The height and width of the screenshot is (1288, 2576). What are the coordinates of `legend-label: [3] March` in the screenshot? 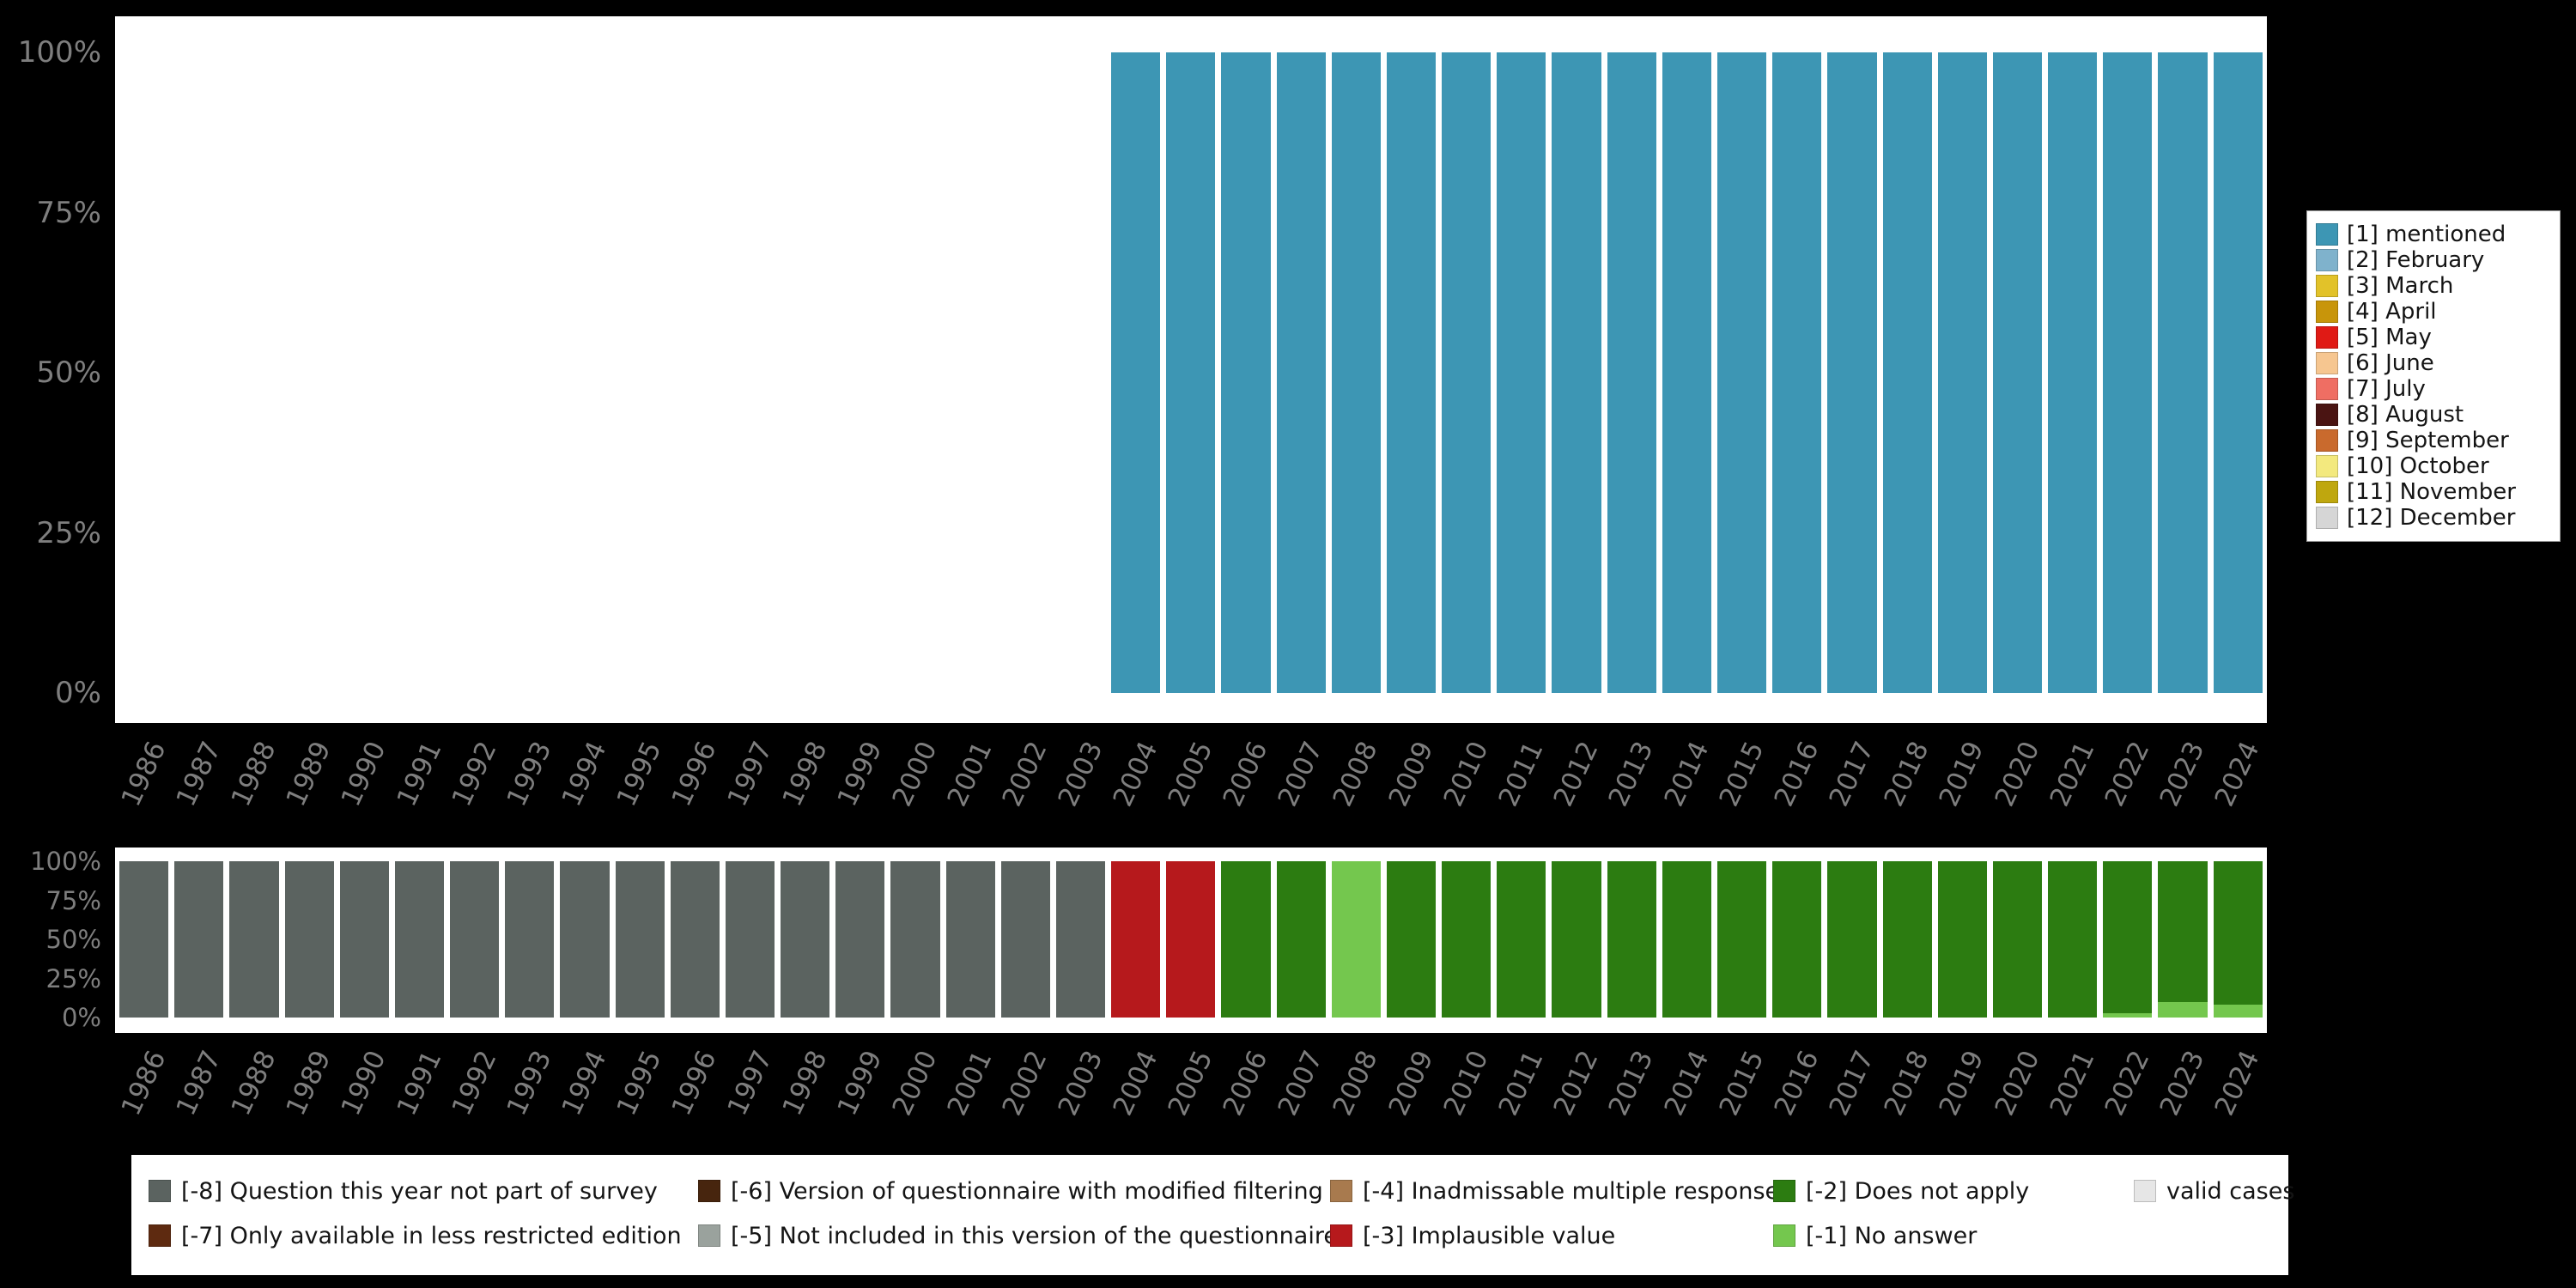 It's located at (2400, 286).